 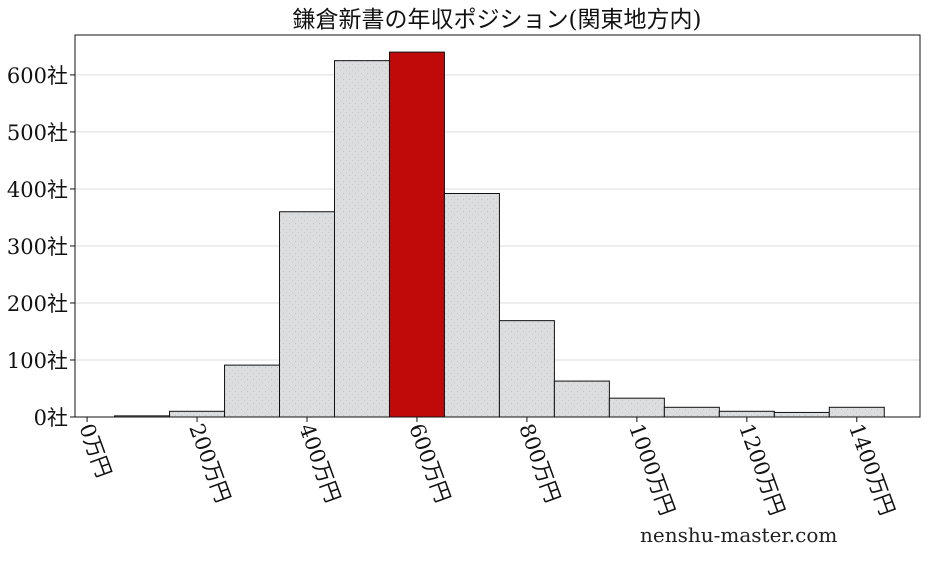 What do you see at coordinates (651, 470) in the screenshot?
I see `x-tick-label: 1000万円` at bounding box center [651, 470].